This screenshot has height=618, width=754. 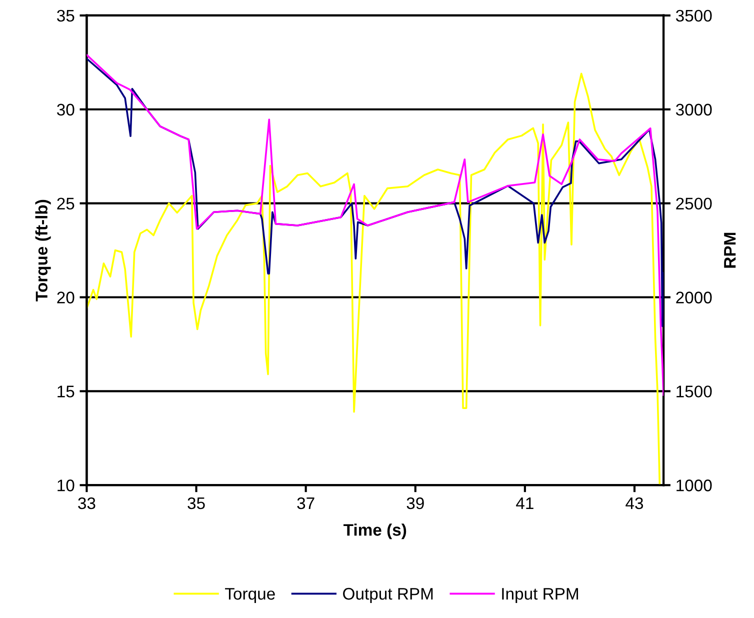 What do you see at coordinates (65, 298) in the screenshot?
I see `y-tick-label: 20` at bounding box center [65, 298].